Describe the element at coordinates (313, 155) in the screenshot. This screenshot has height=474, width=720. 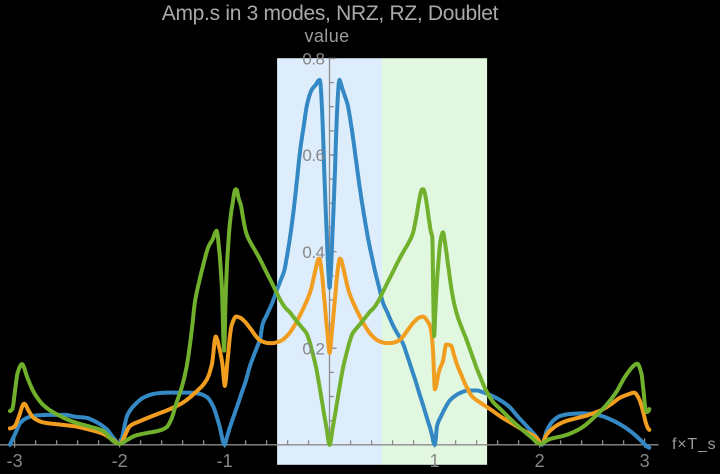
I see `svg-text: 0.6` at that location.